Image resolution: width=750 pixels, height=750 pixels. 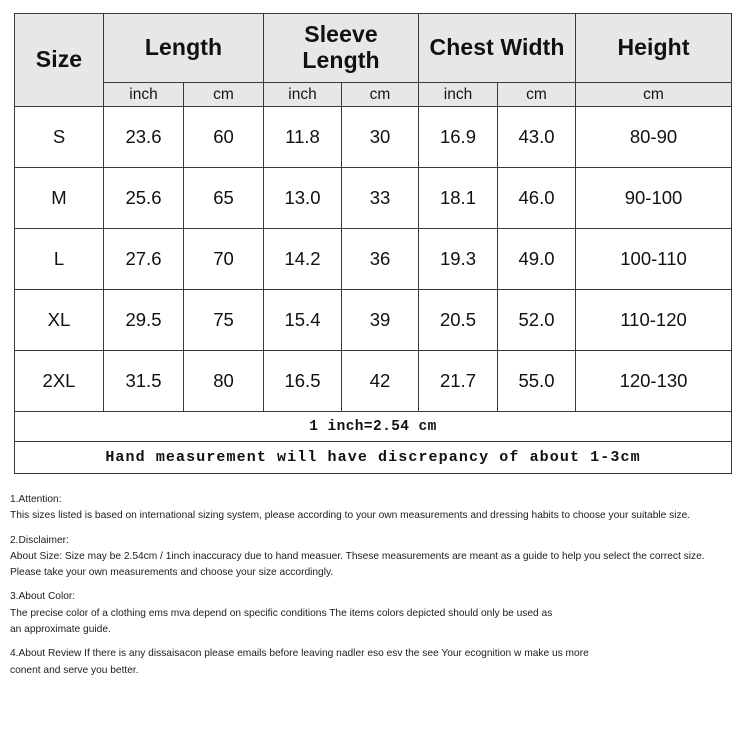 What do you see at coordinates (143, 320) in the screenshot?
I see `cell-length-inch: 29.5` at bounding box center [143, 320].